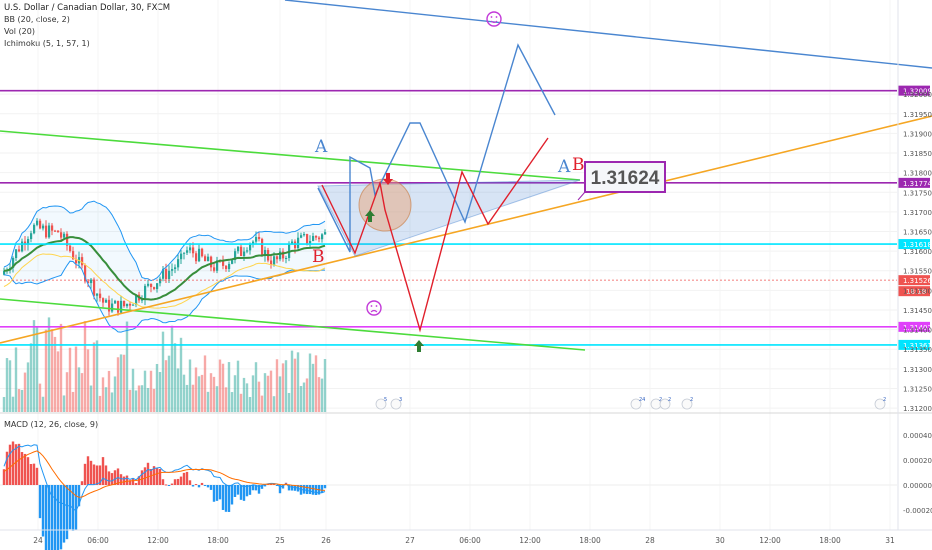 The height and width of the screenshot is (550, 932). Describe the element at coordinates (564, 167) in the screenshot. I see `path-label-a-right: A` at that location.